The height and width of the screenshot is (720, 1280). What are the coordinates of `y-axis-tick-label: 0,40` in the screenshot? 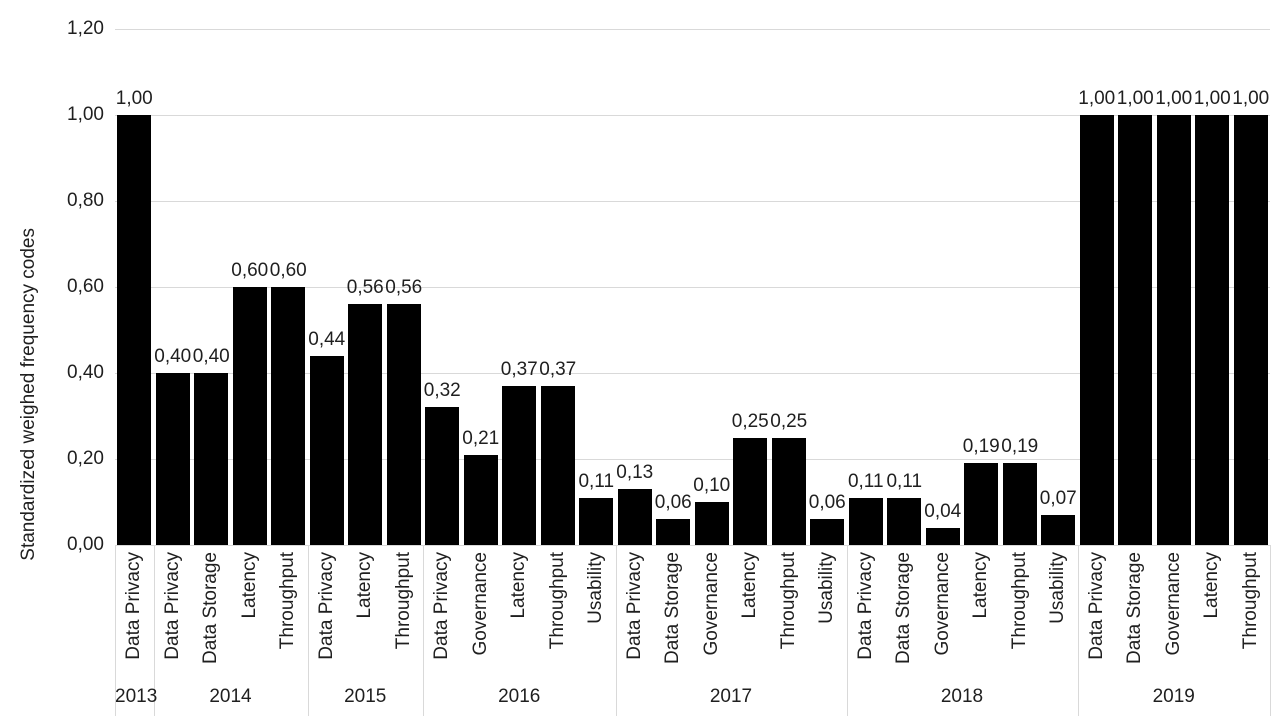 It's located at (85, 372).